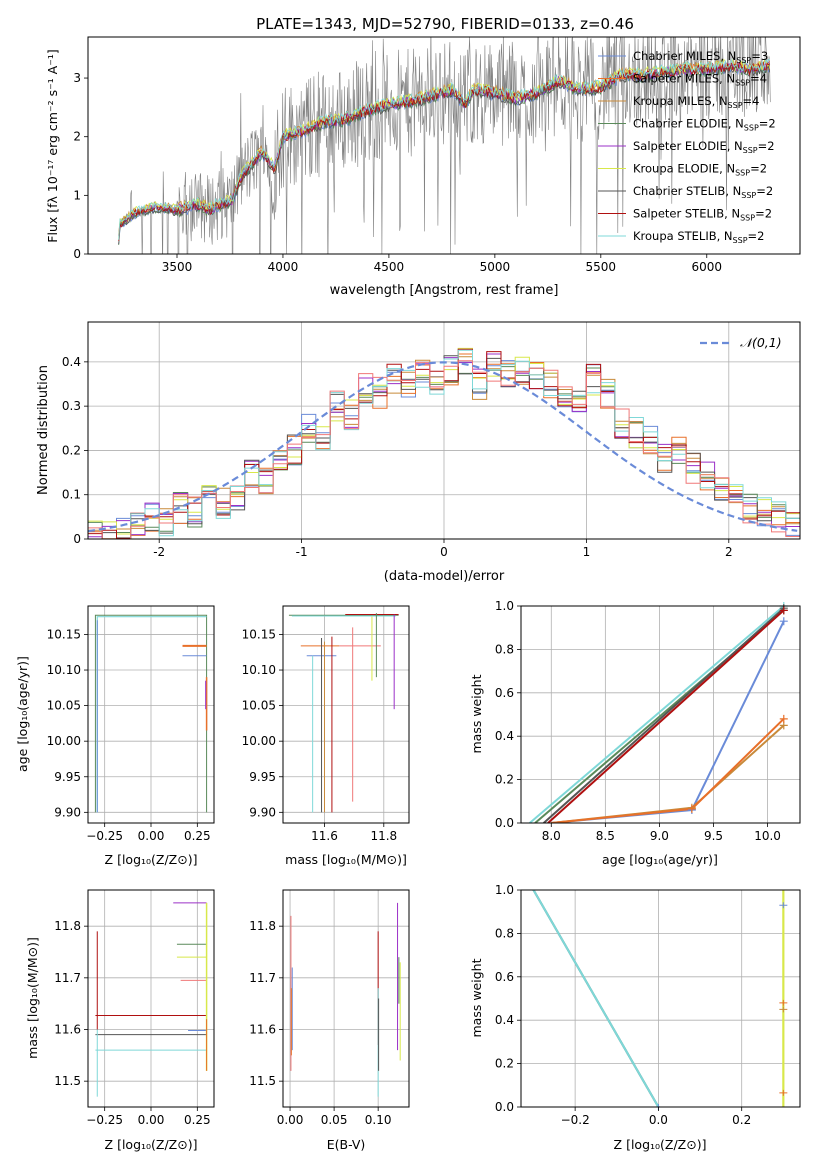 This screenshot has height=1170, width=819. I want to click on y-axis-label: Flux [fλ 10⁻¹⁷ erg cm⁻² s⁻¹ A⁻¹], so click(52, 145).